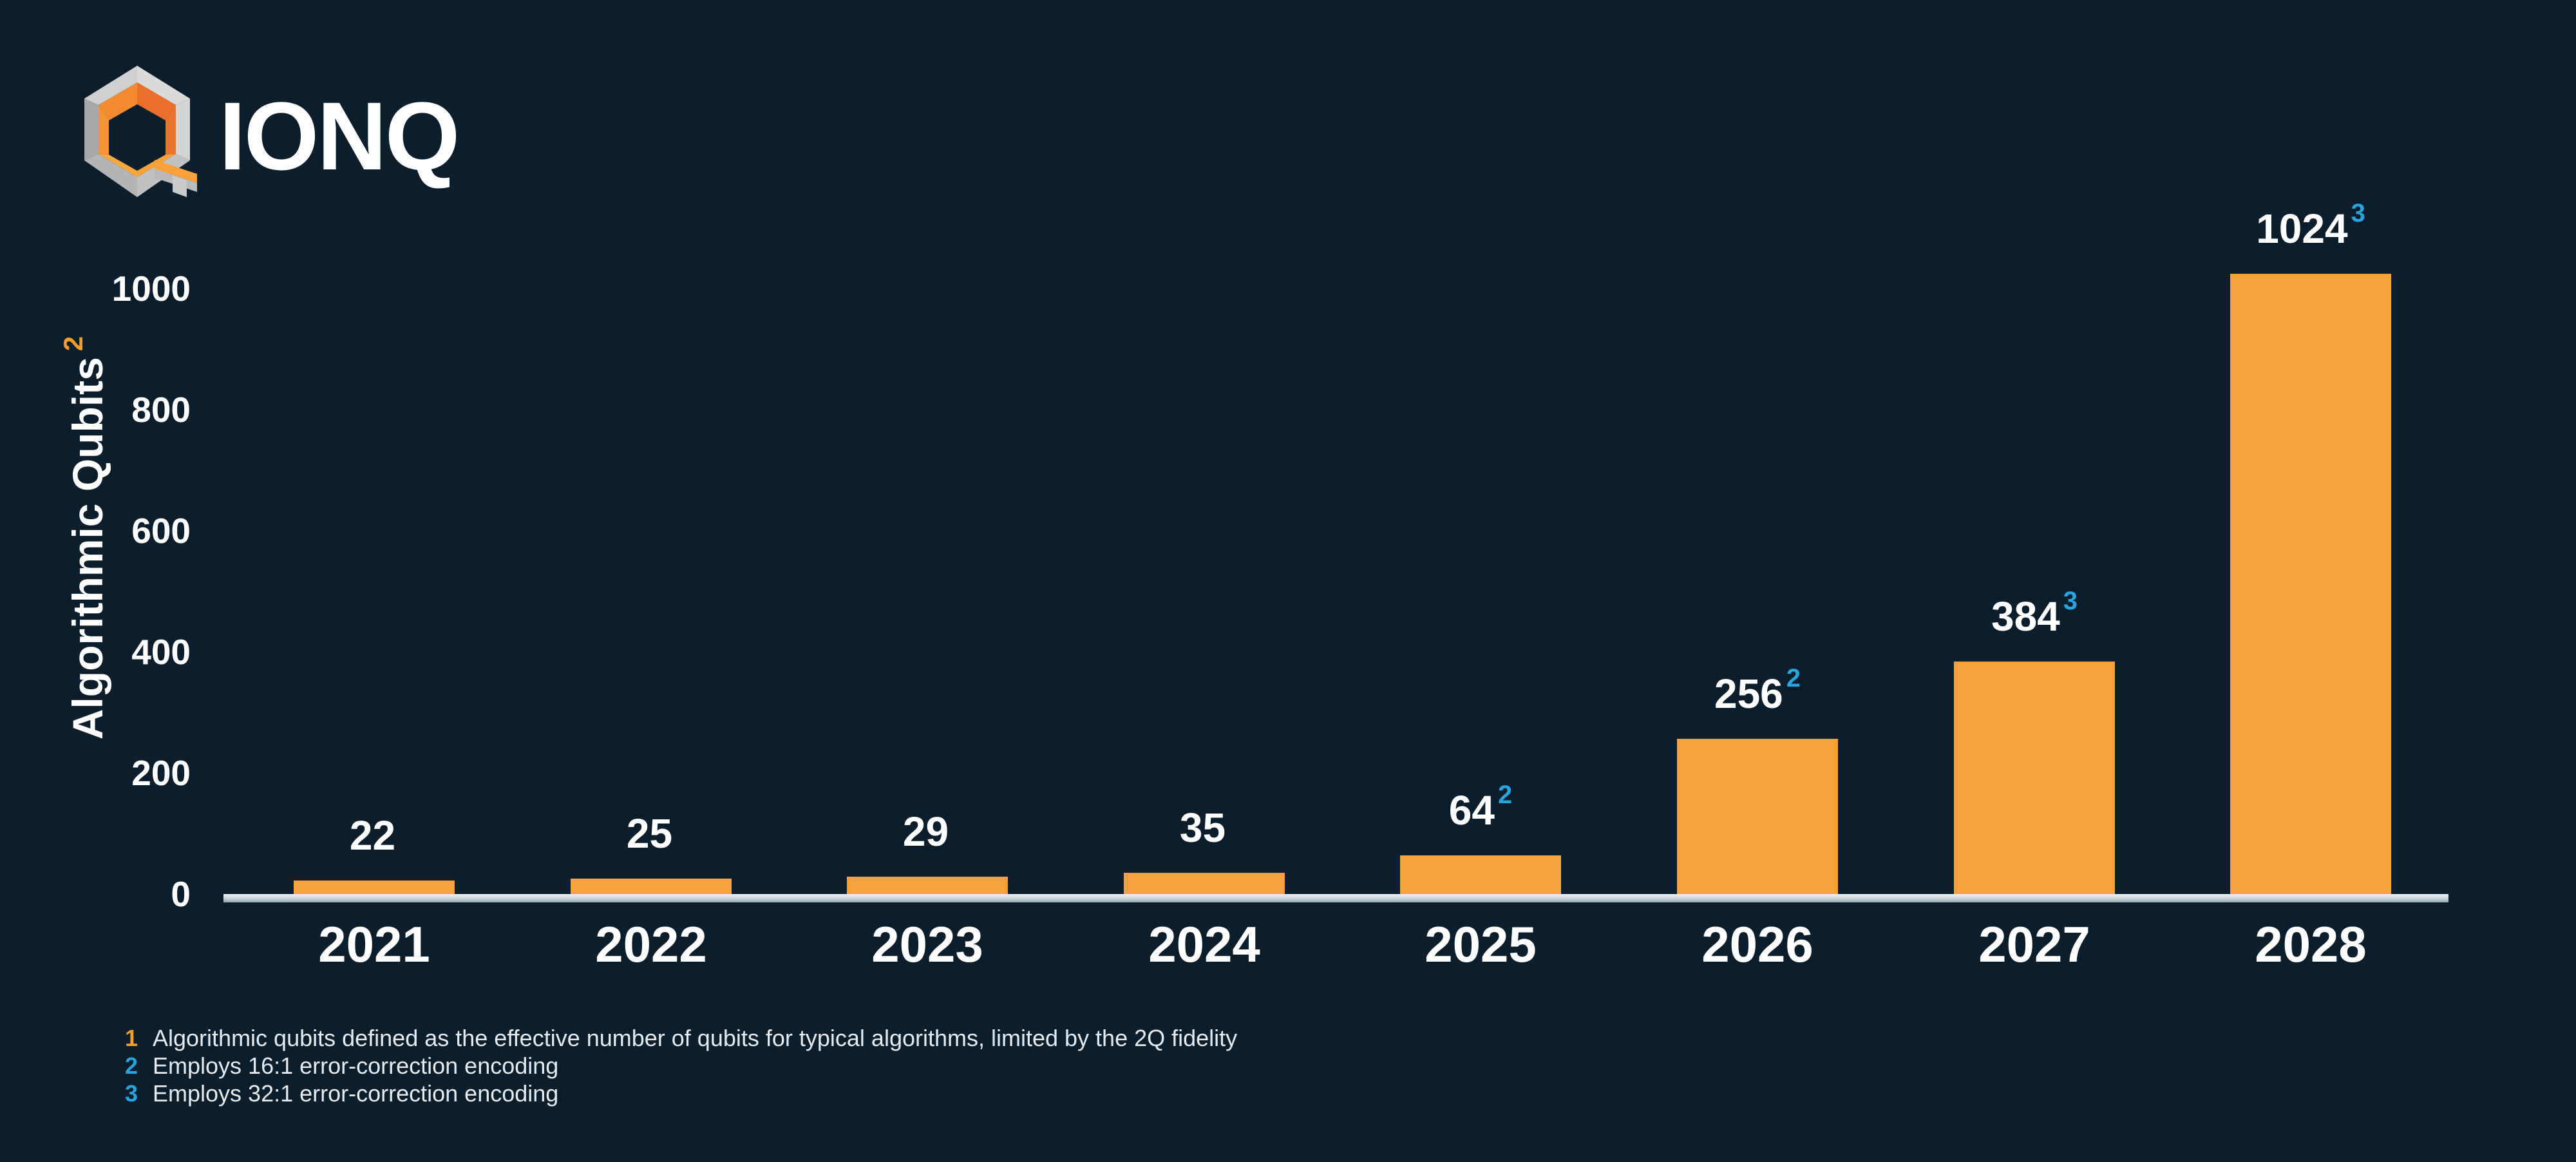 The height and width of the screenshot is (1162, 2576). What do you see at coordinates (1758, 944) in the screenshot?
I see `x-label-2026: 2026` at bounding box center [1758, 944].